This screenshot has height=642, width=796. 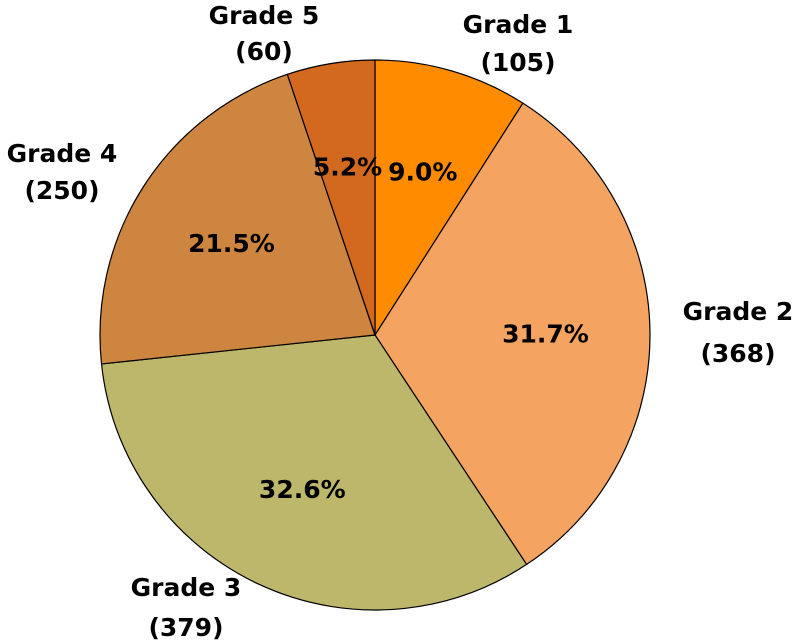 What do you see at coordinates (545, 334) in the screenshot?
I see `percent-label-grade-2: 31.7%` at bounding box center [545, 334].